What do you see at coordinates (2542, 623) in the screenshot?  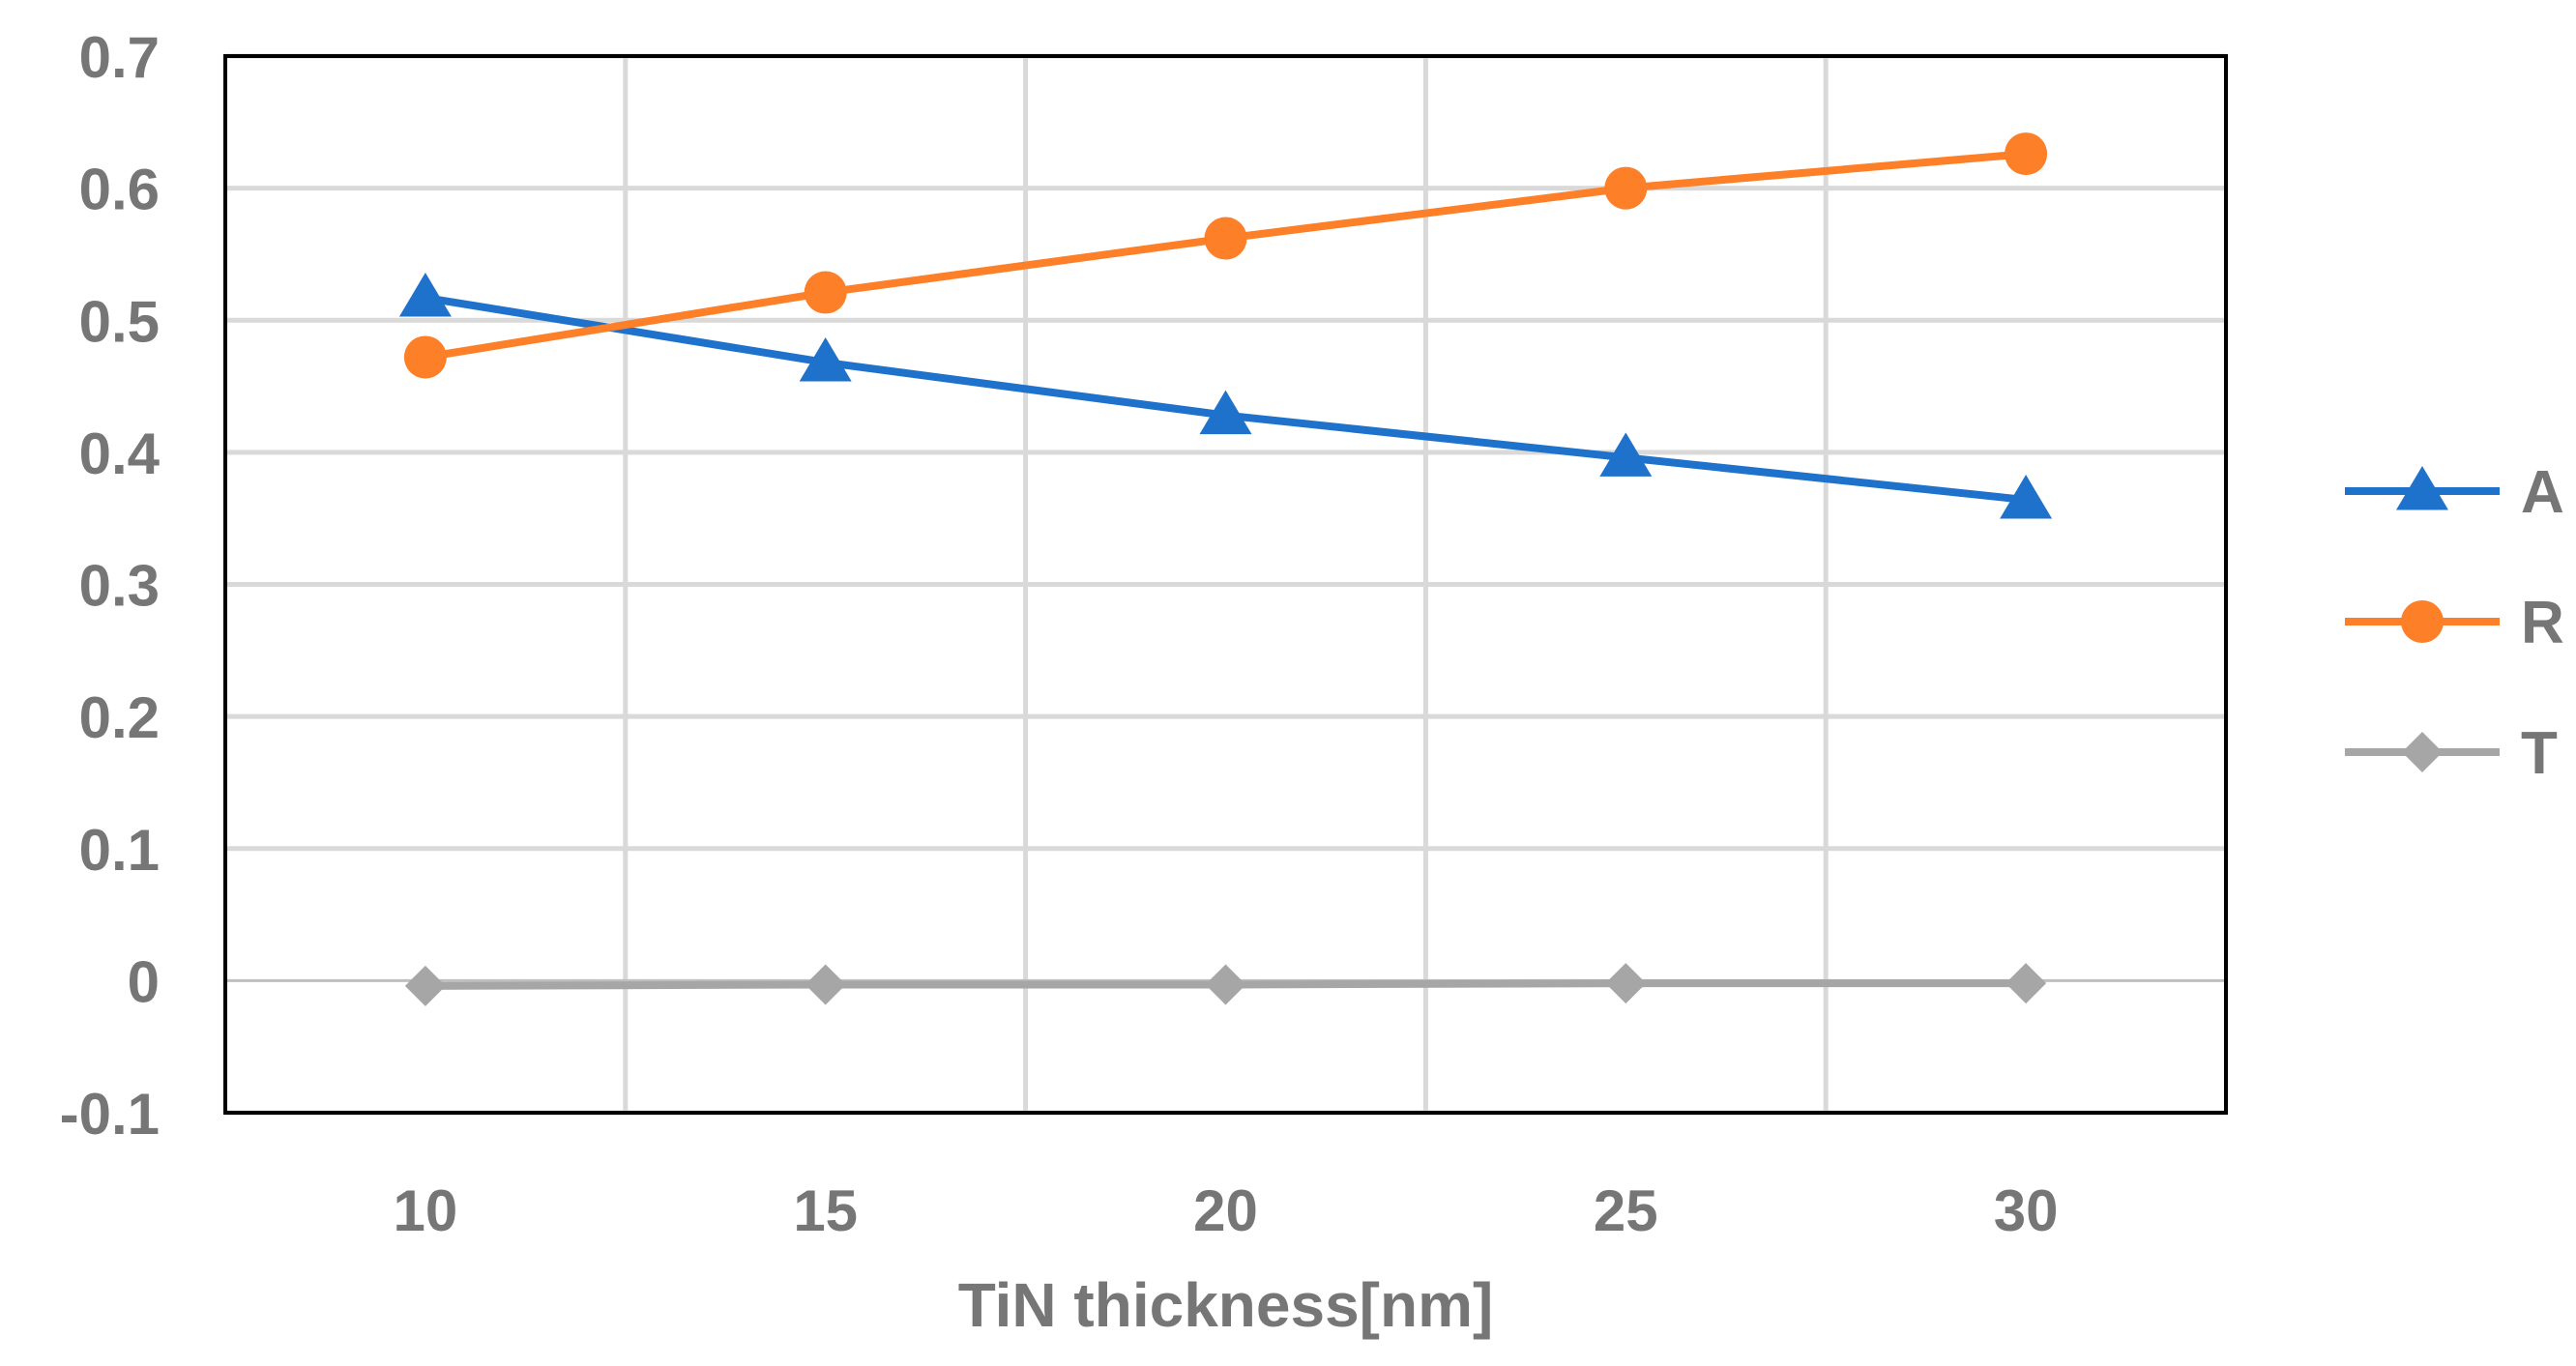 I see `legend-label-R: R` at bounding box center [2542, 623].